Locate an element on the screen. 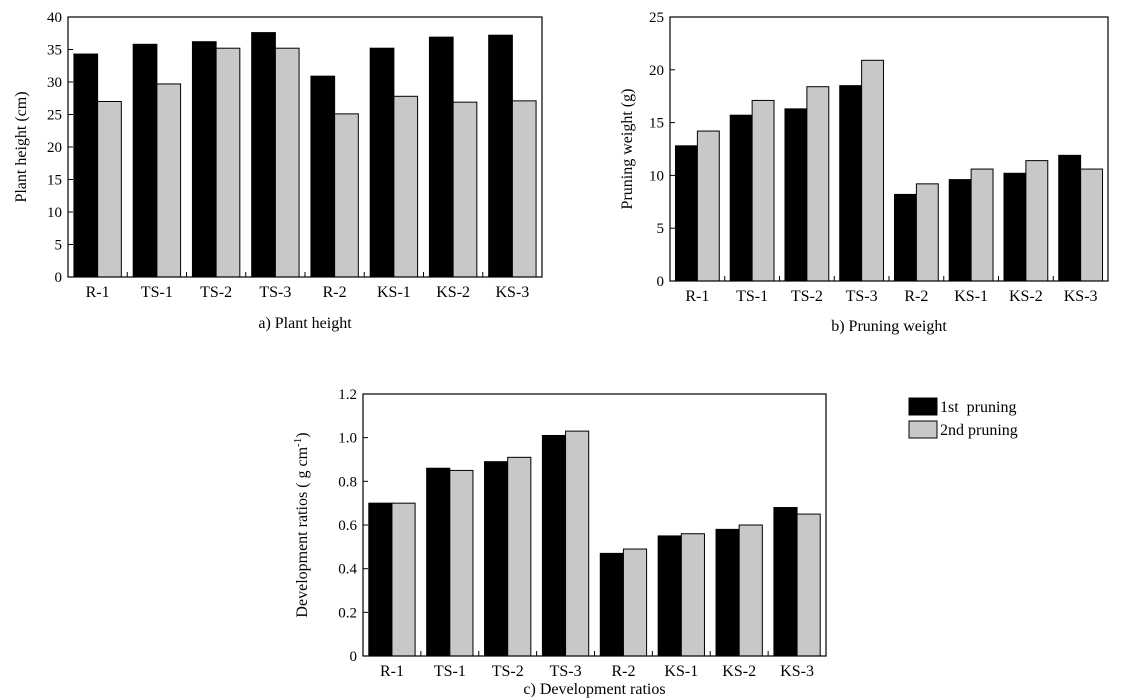 The height and width of the screenshot is (700, 1134). legend: 1st pruning 2nd pruning is located at coordinates (963, 418).